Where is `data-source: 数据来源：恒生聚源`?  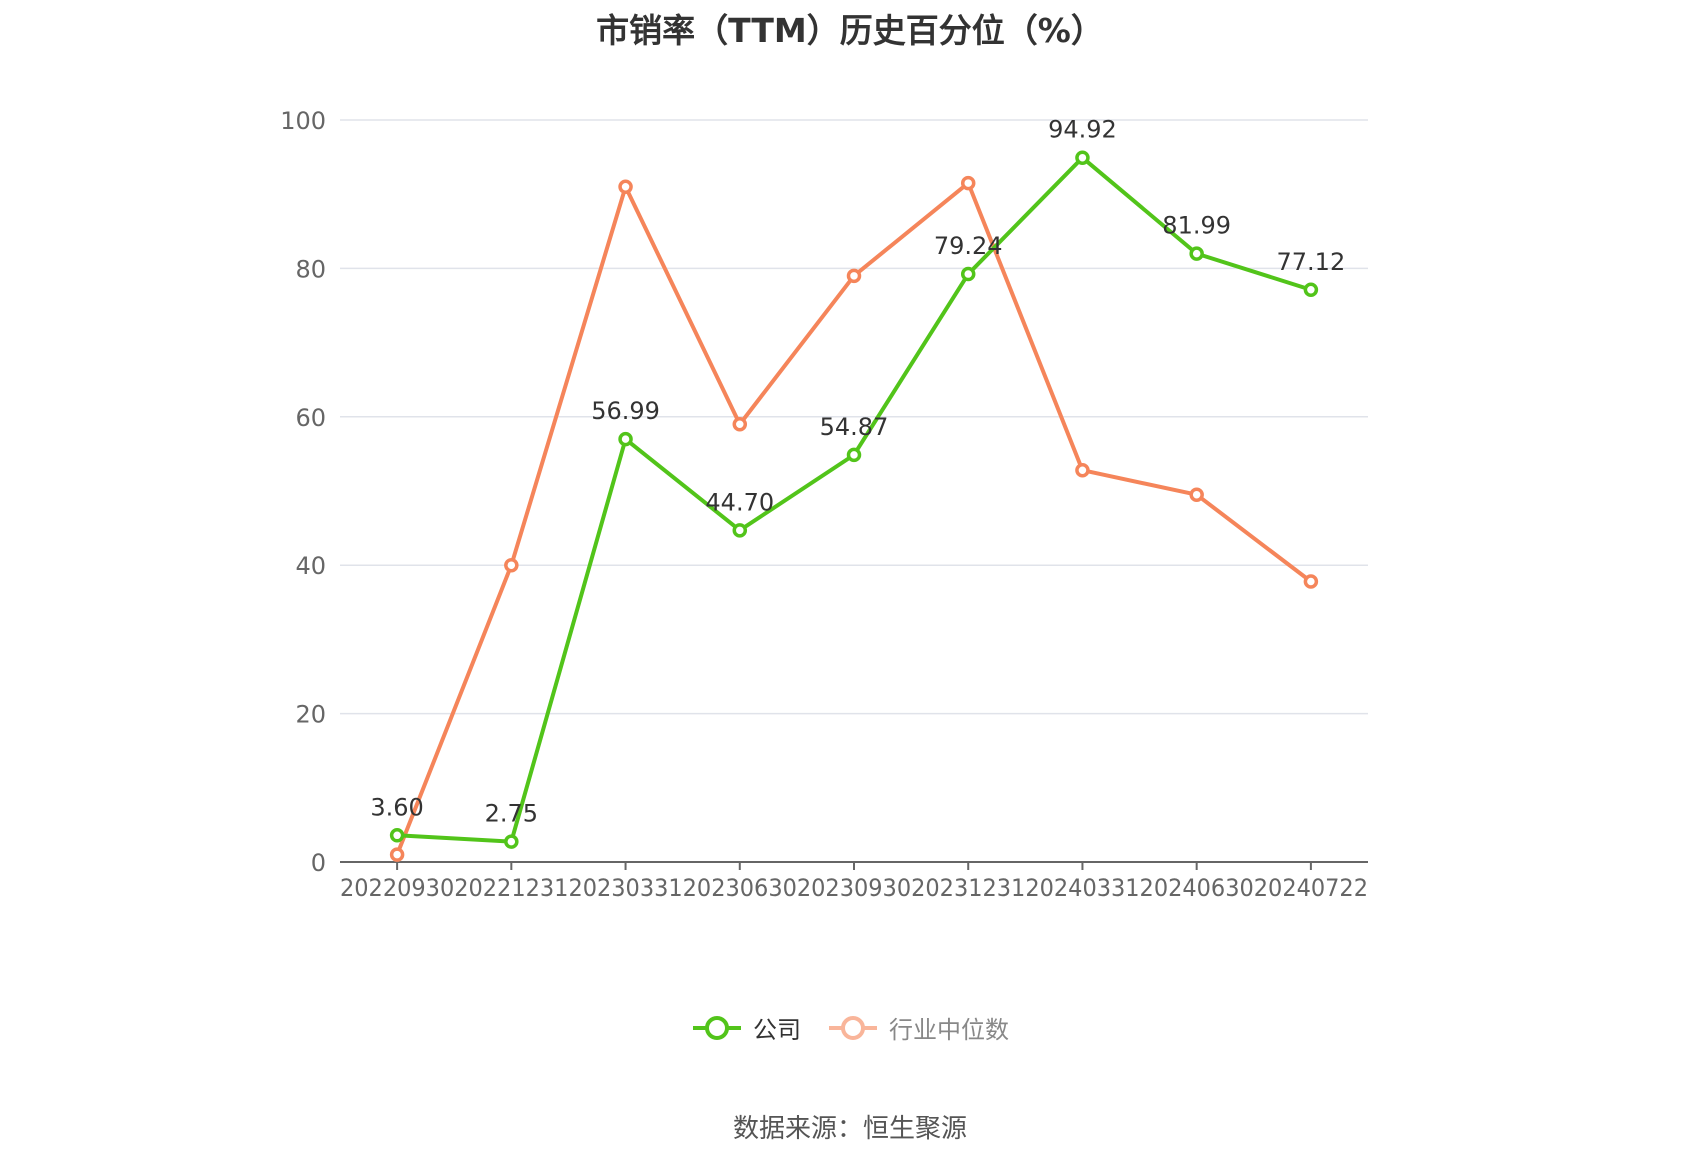
data-source: 数据来源：恒生聚源 is located at coordinates (849, 1129).